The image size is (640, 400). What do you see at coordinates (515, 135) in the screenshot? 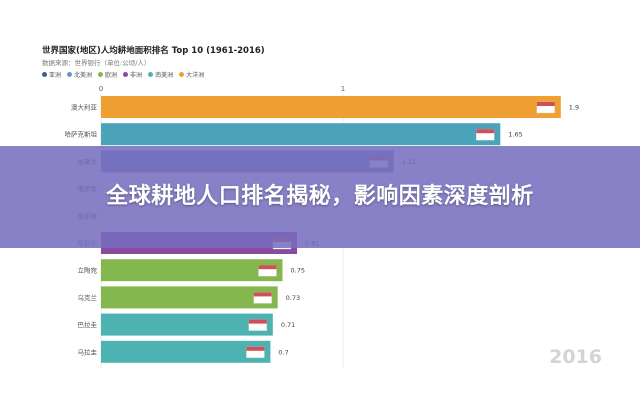
I see `value-label: 1.65` at bounding box center [515, 135].